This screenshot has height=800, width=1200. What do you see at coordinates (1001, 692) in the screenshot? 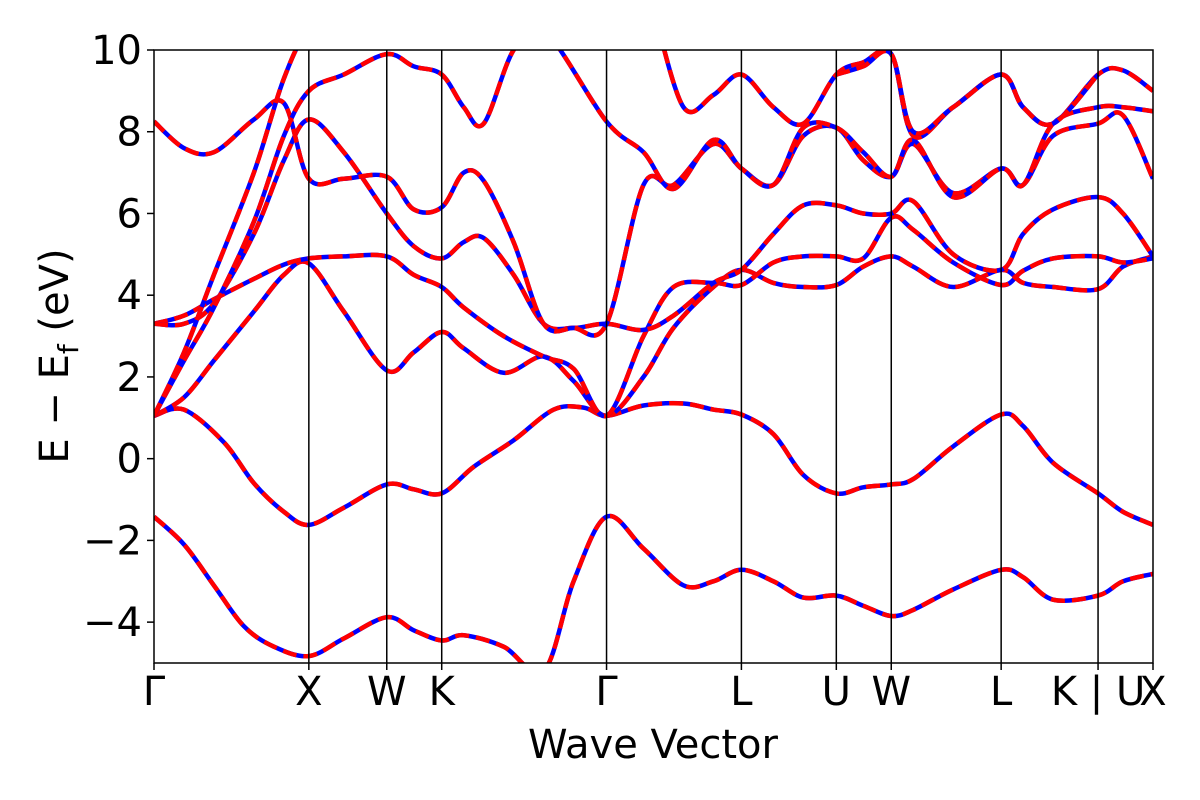
I see `x-tick-label-8: L` at bounding box center [1001, 692].